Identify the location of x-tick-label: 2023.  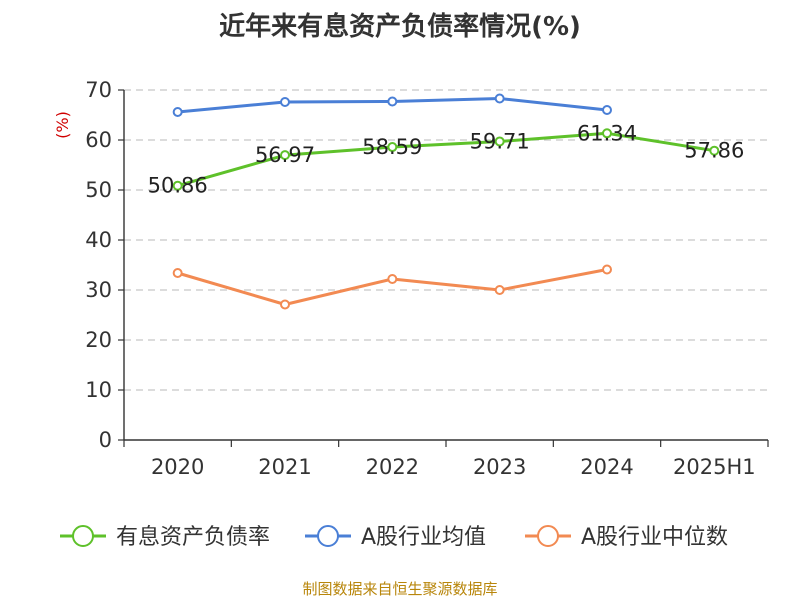
(499, 467).